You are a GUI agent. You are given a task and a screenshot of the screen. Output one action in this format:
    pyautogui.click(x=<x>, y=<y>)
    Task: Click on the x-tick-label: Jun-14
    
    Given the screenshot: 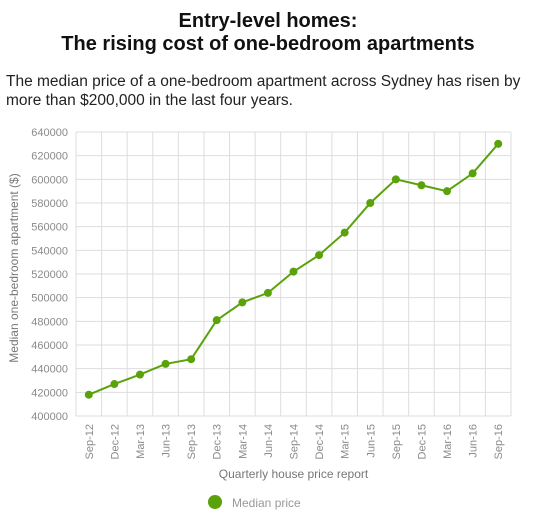 What is the action you would take?
    pyautogui.click(x=269, y=441)
    